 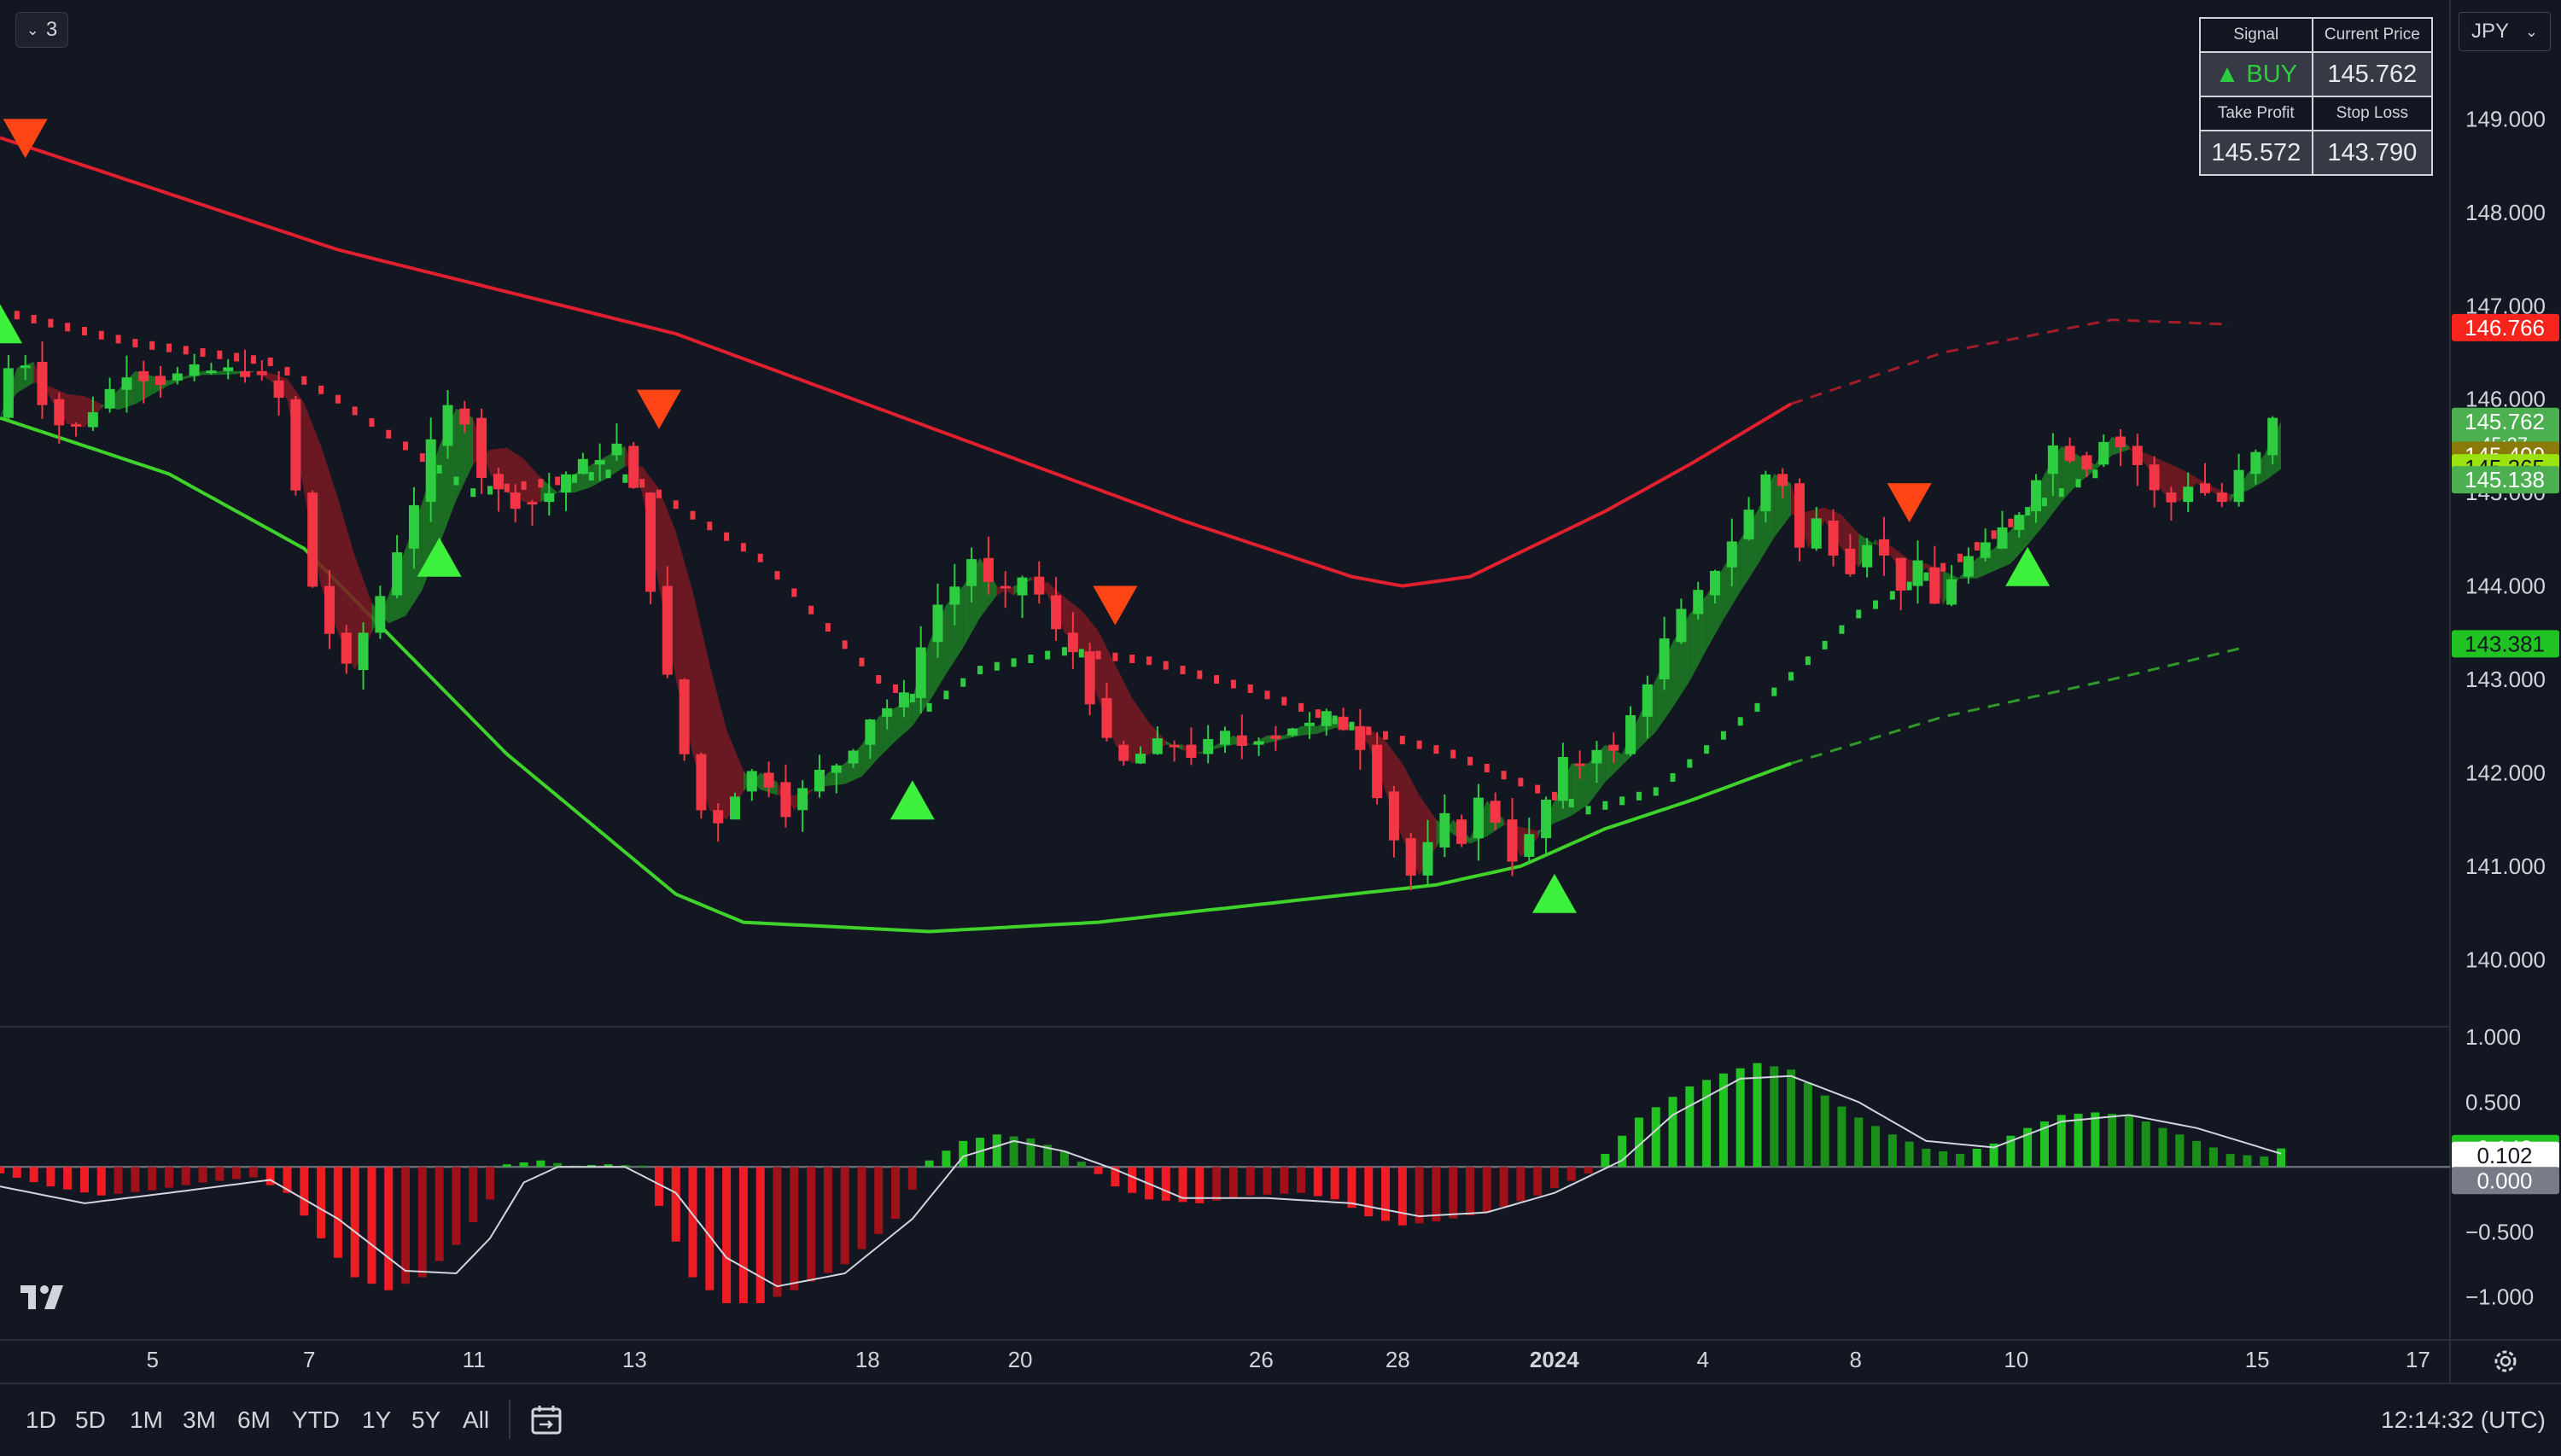 I want to click on price-label-text: 145.762, so click(x=2505, y=421).